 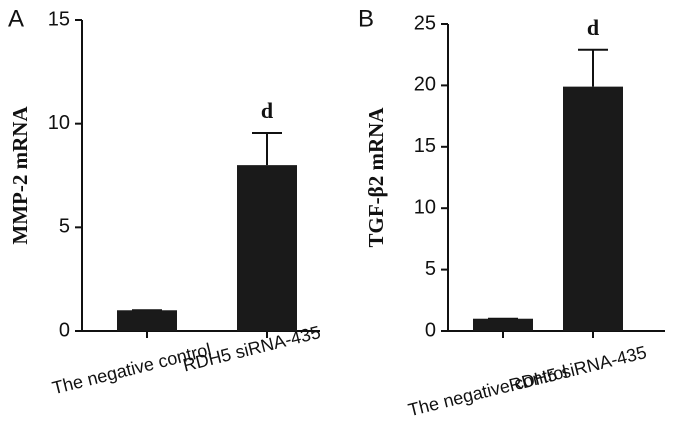 What do you see at coordinates (366, 18) in the screenshot?
I see `panel-letter: B` at bounding box center [366, 18].